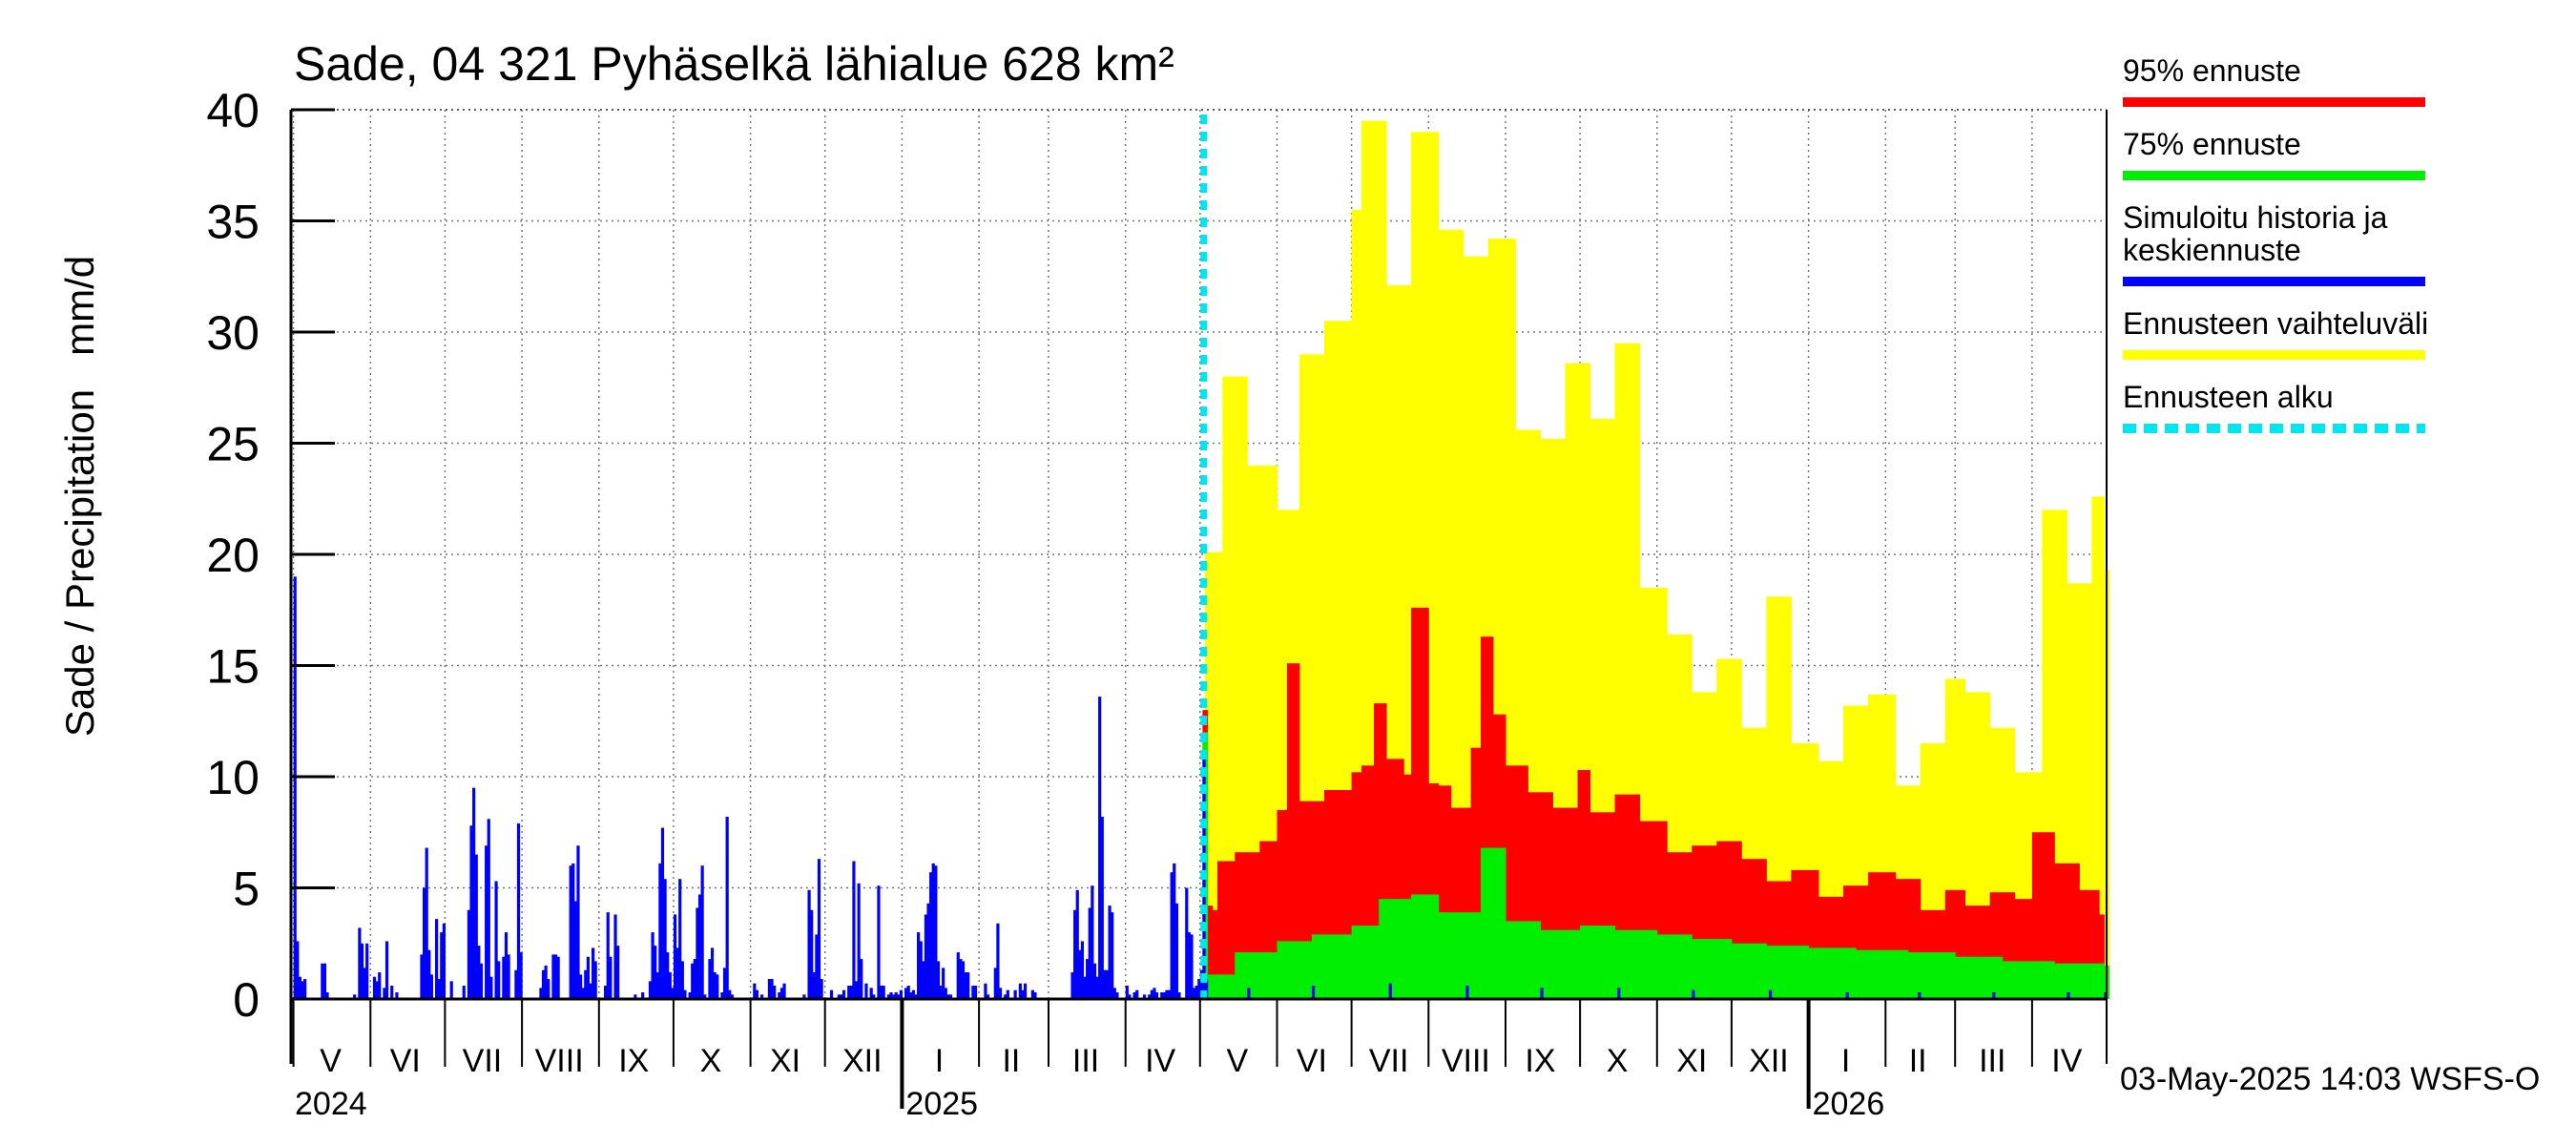 The height and width of the screenshot is (1145, 2576). What do you see at coordinates (1356, 604) in the screenshot?
I see `forecast-range-bar` at bounding box center [1356, 604].